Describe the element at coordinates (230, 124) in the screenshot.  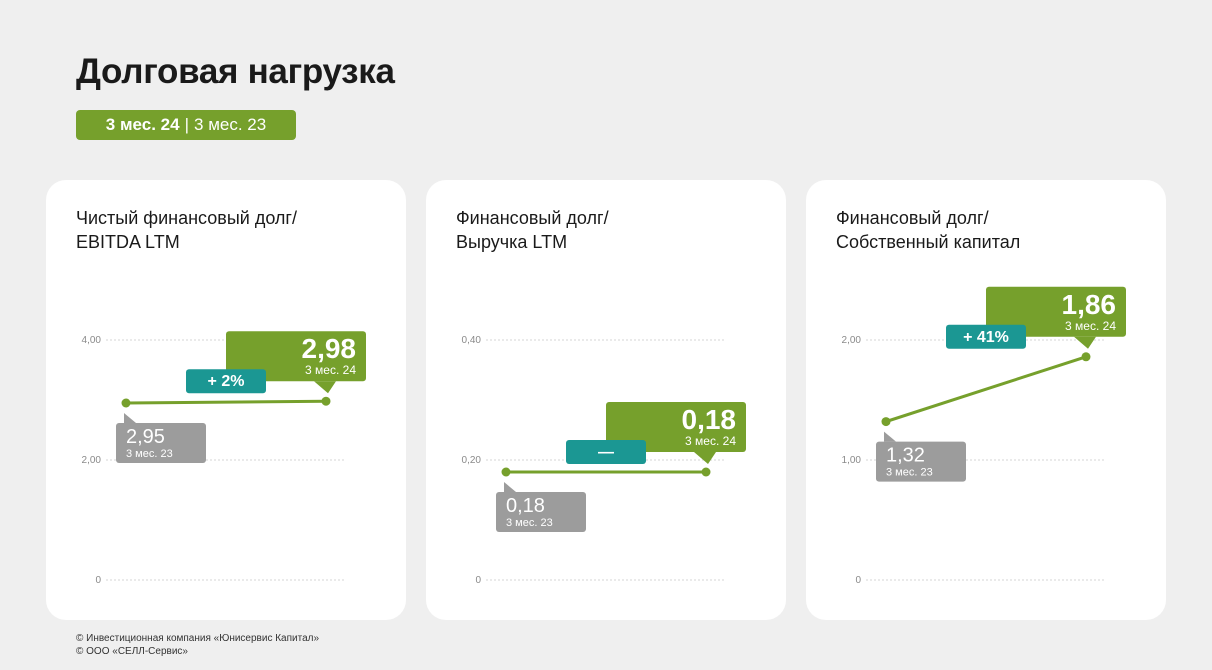
I see `period-previous: 3 мес. 23` at that location.